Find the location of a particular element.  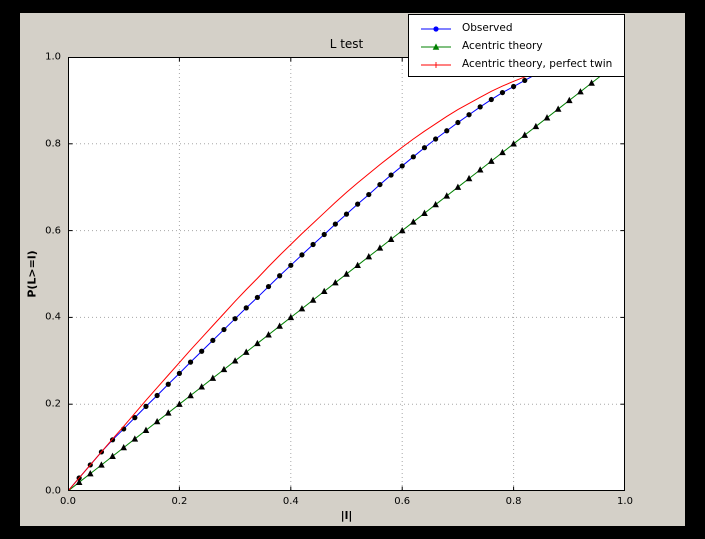

x-tick-label: 0.4 is located at coordinates (290, 501).